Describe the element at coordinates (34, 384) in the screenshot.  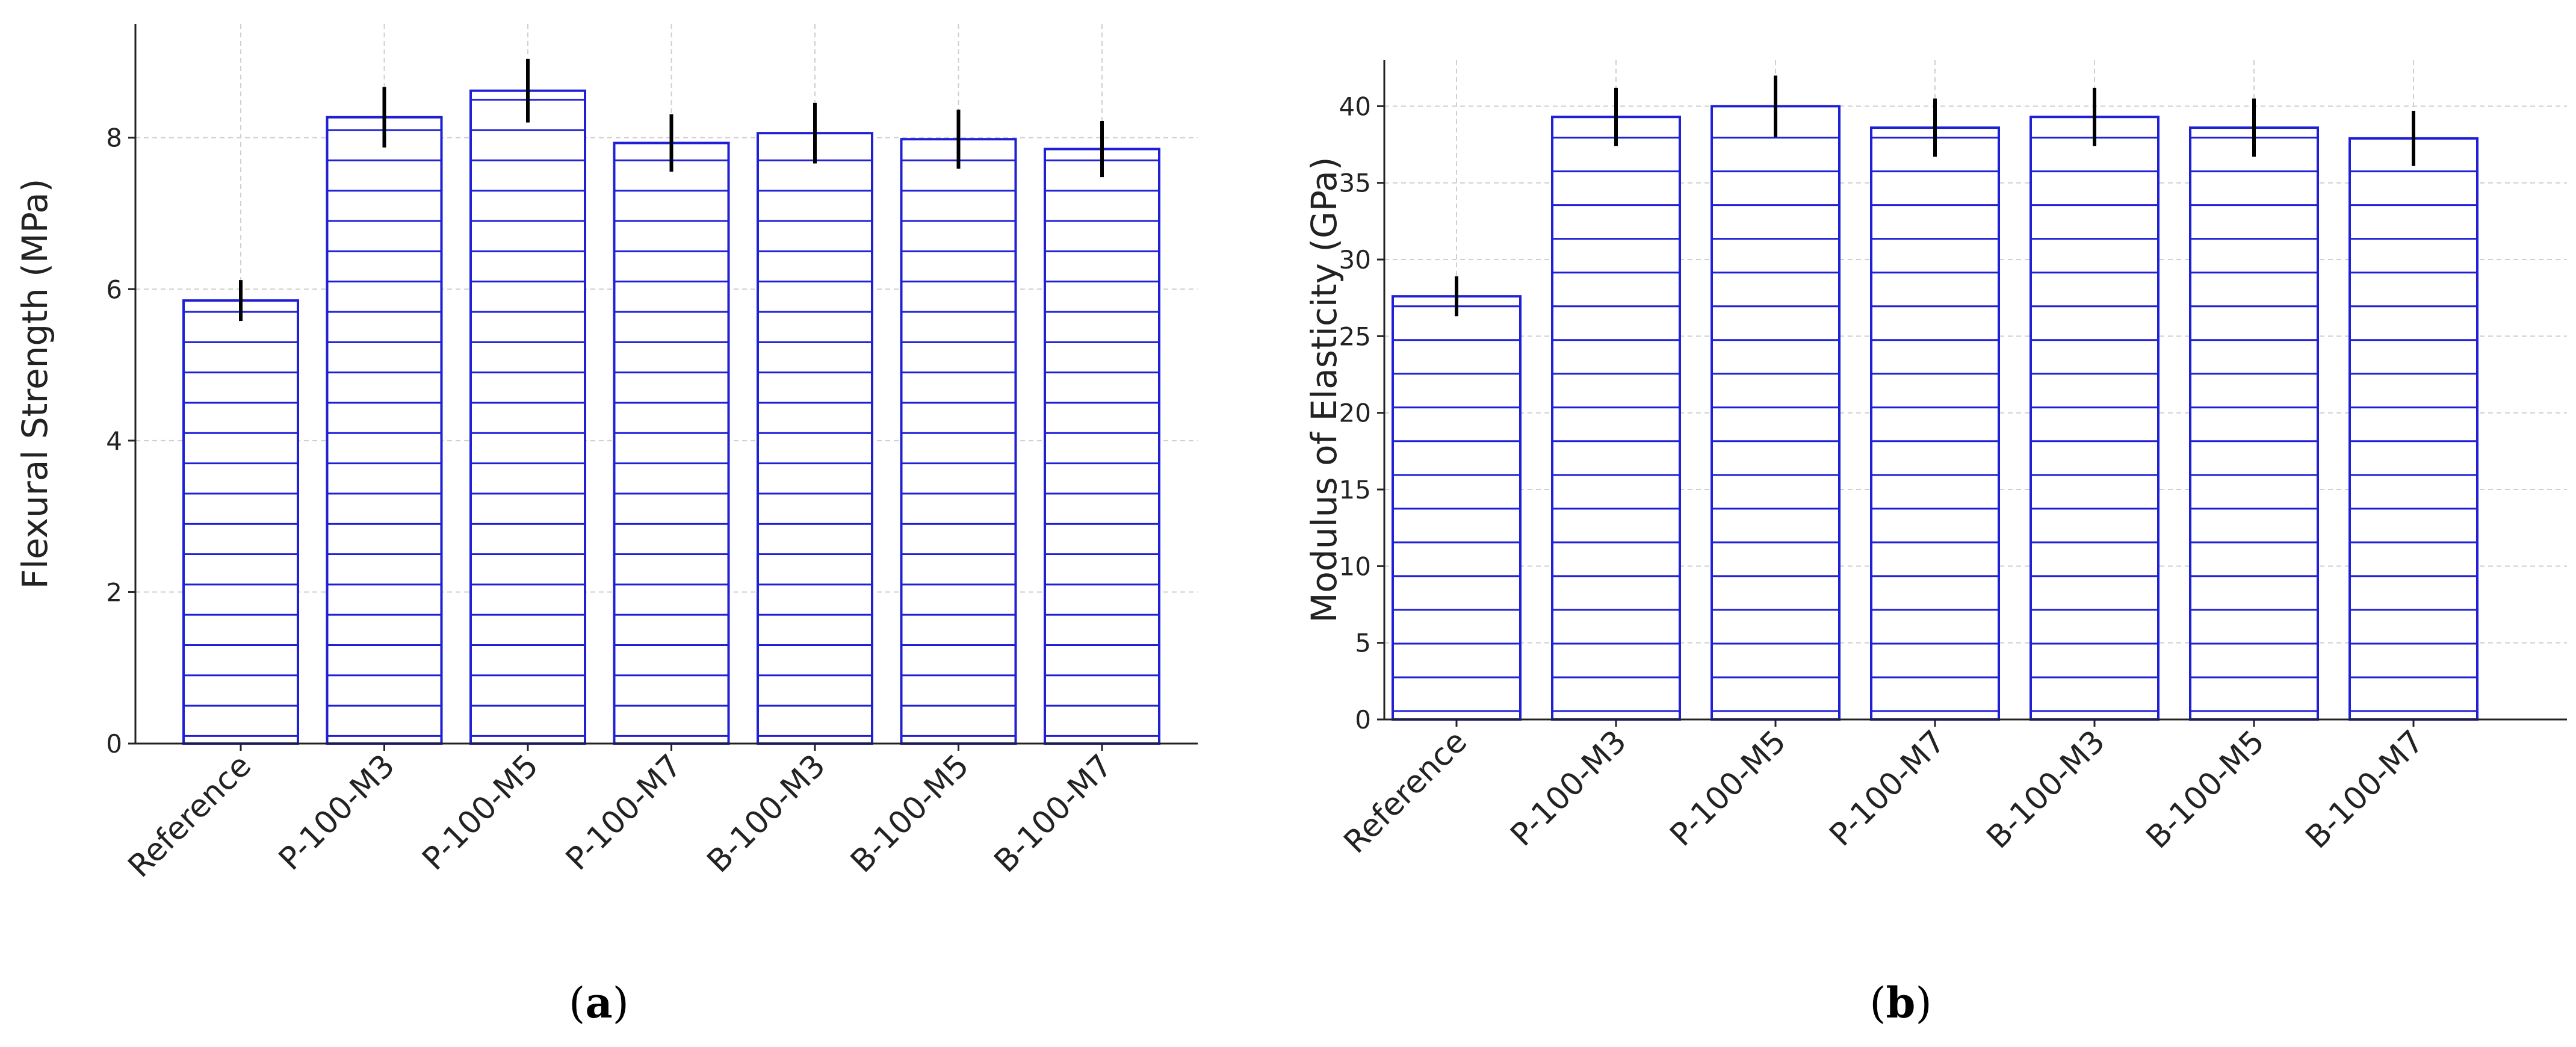
I see `y-axis-title: Flexural Strength (MPa)` at that location.